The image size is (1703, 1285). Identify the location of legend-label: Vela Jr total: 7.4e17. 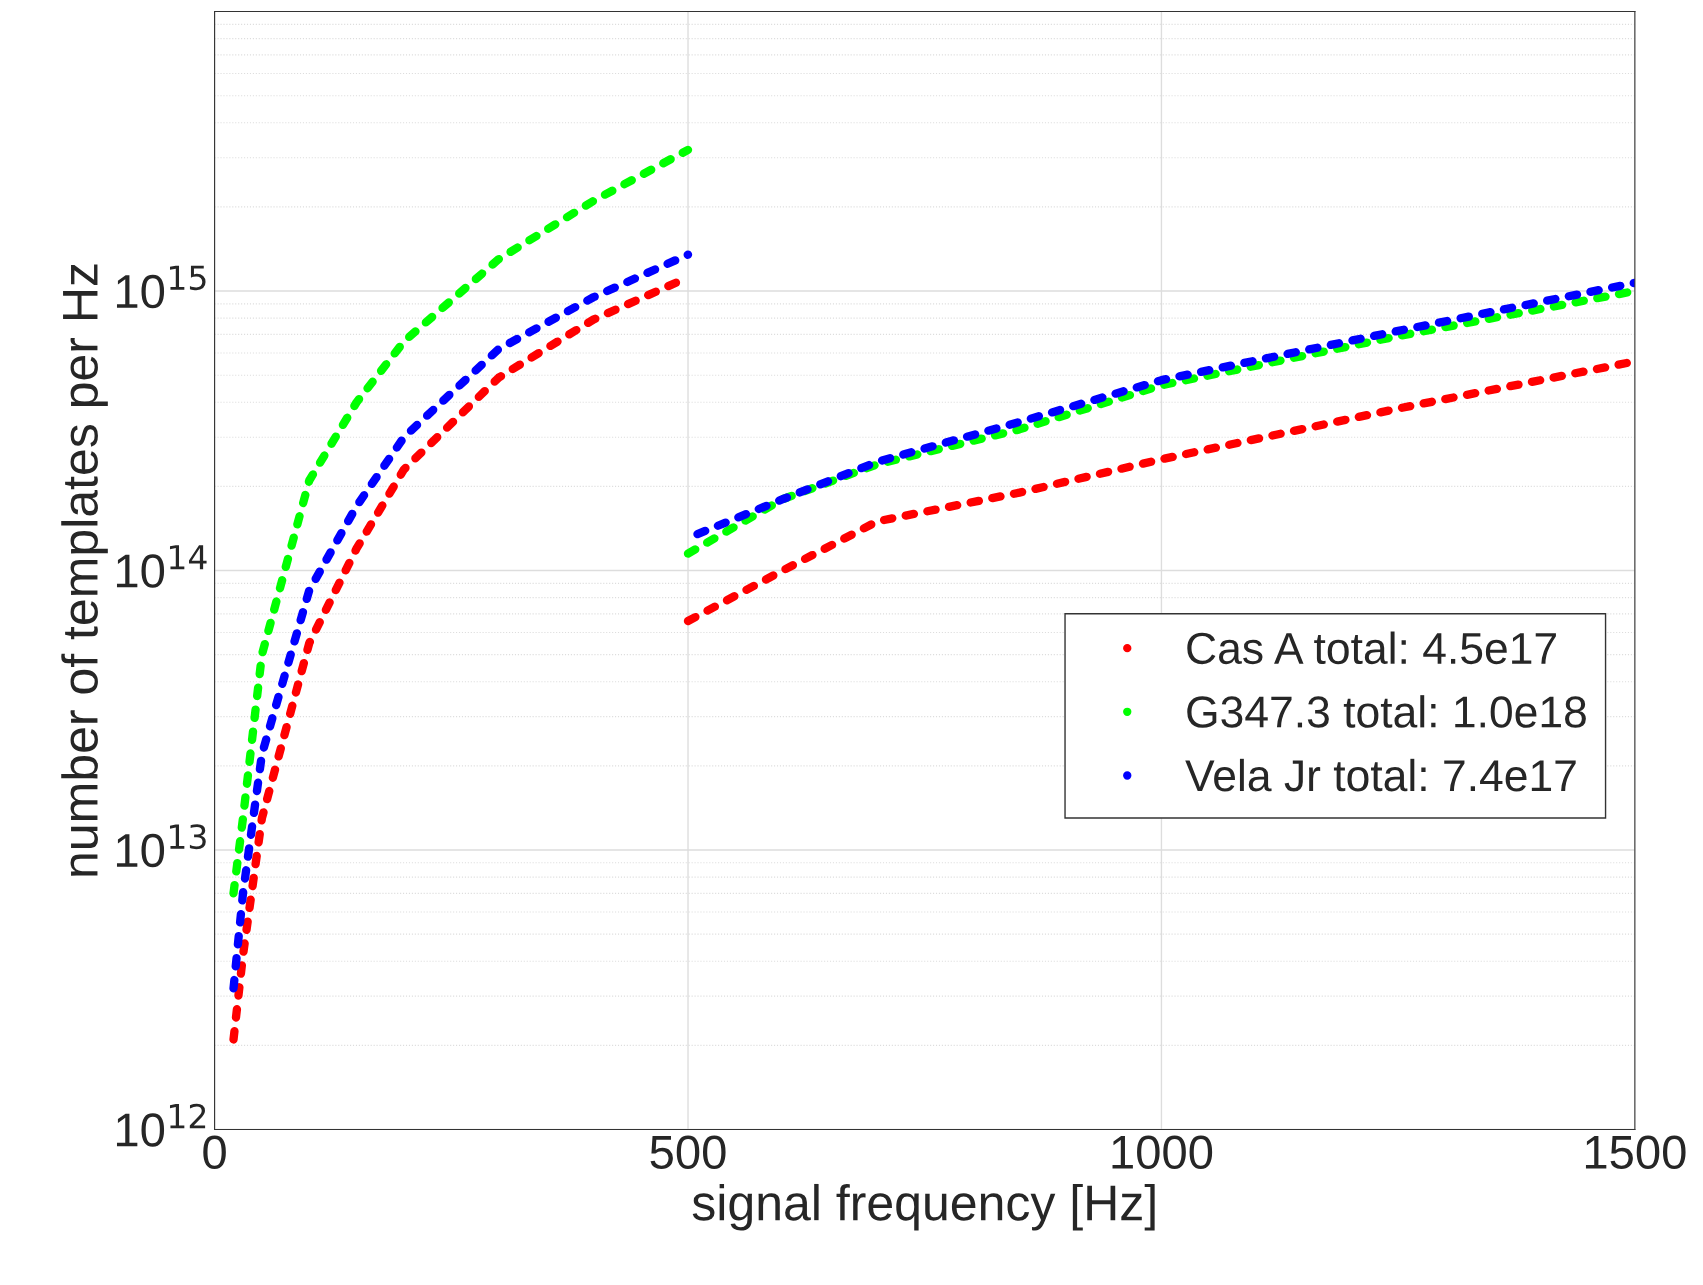
(1380, 775).